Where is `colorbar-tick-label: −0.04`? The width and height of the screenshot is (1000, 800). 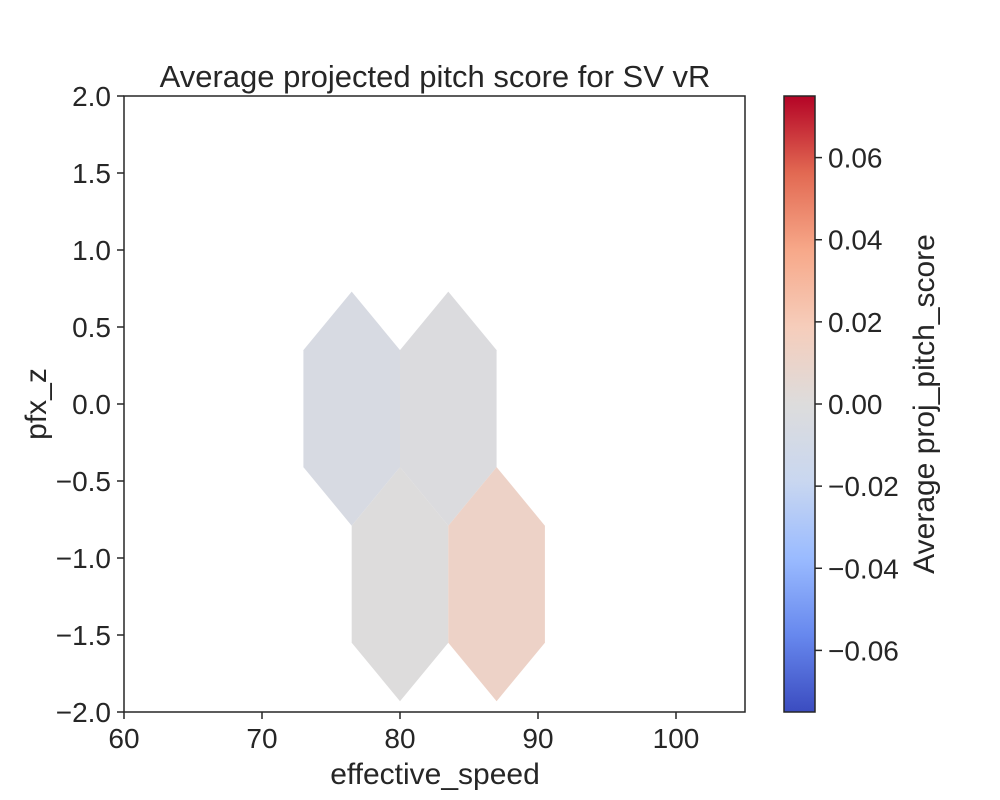 colorbar-tick-label: −0.04 is located at coordinates (863, 568).